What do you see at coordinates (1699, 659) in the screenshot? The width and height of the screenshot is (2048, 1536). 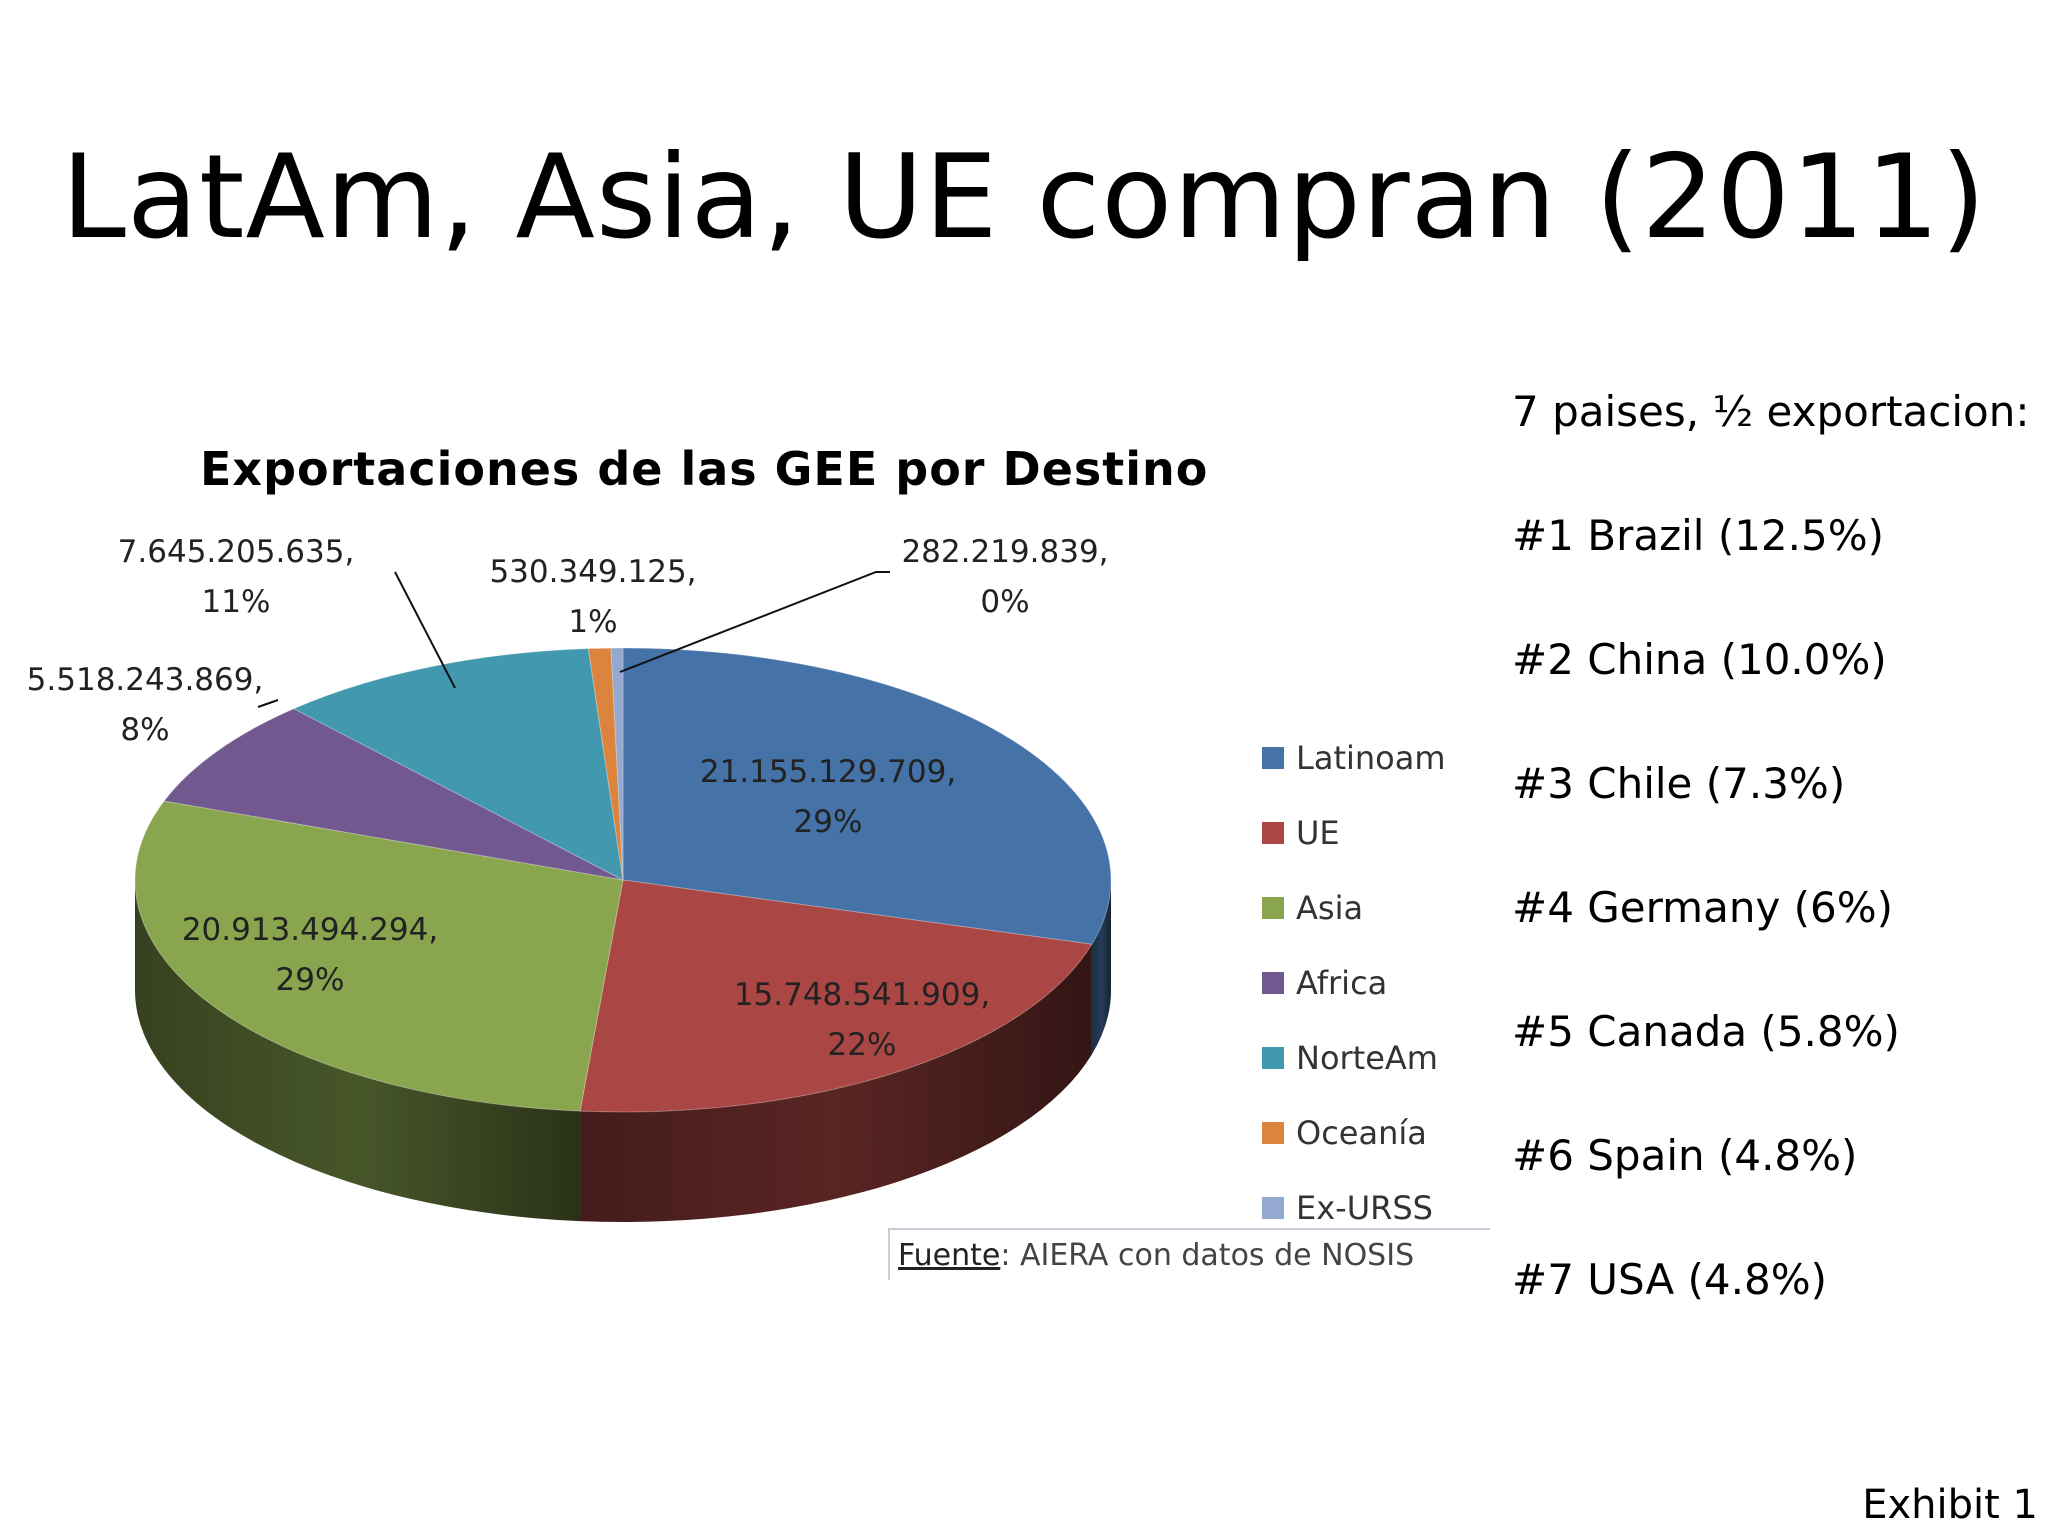 I see `country-item: #2 China (10.0%)` at bounding box center [1699, 659].